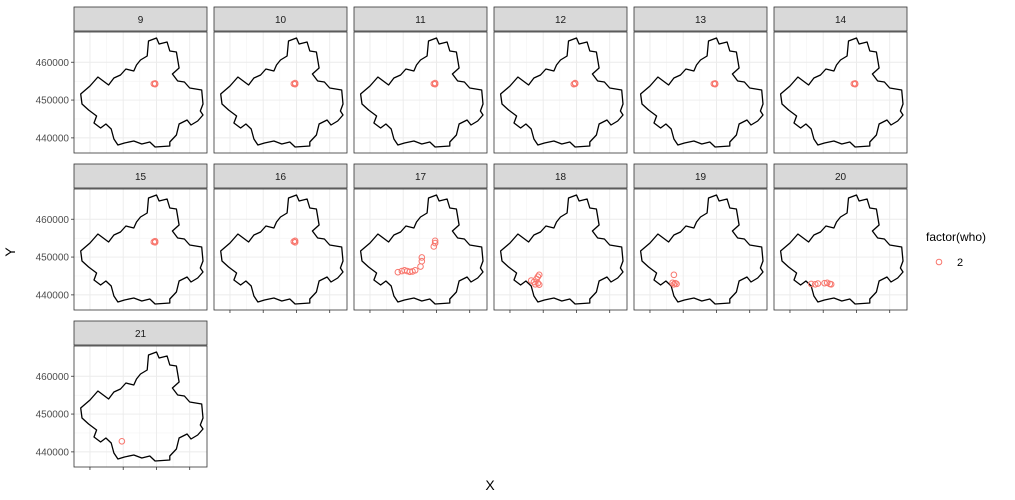 The height and width of the screenshot is (500, 1015). I want to click on facet-panel-9: 9 440000 450000 460000, so click(122, 80).